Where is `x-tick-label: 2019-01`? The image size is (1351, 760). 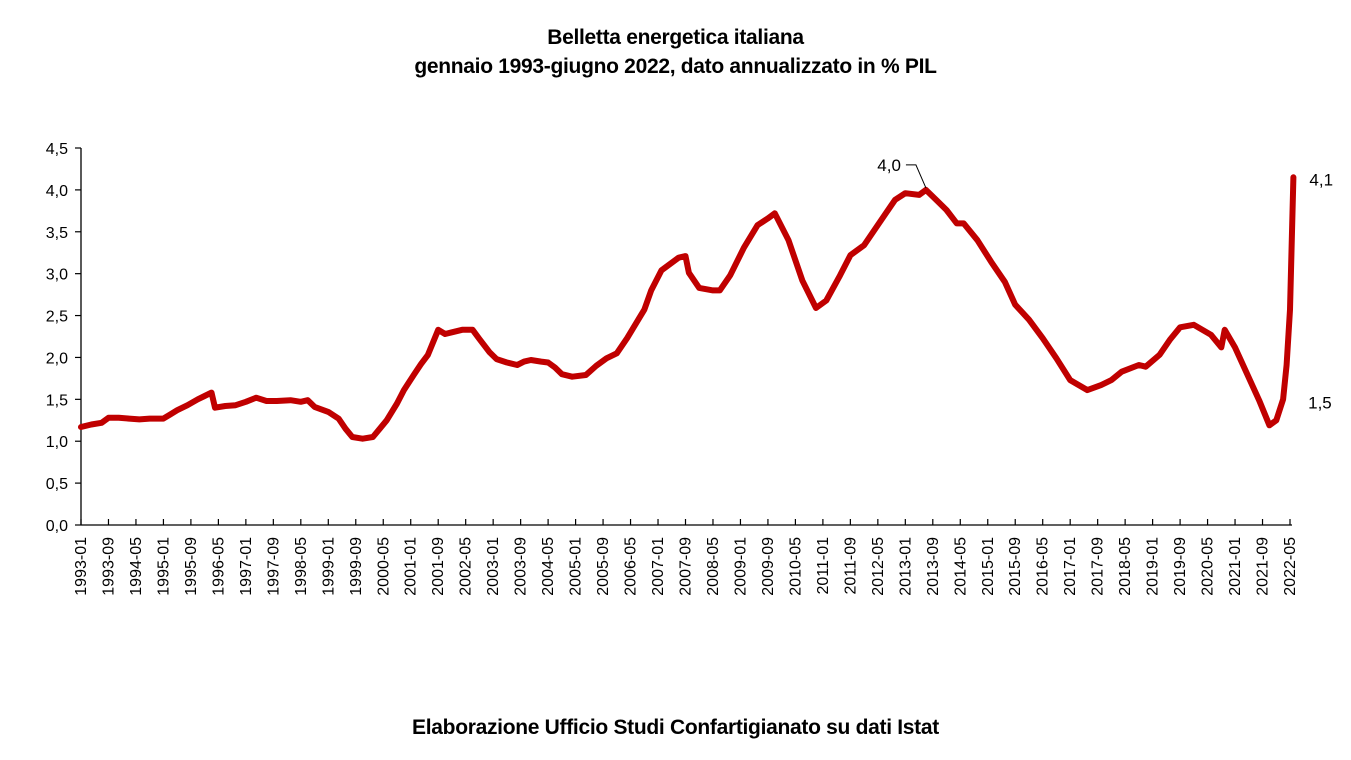 x-tick-label: 2019-01 is located at coordinates (1153, 566).